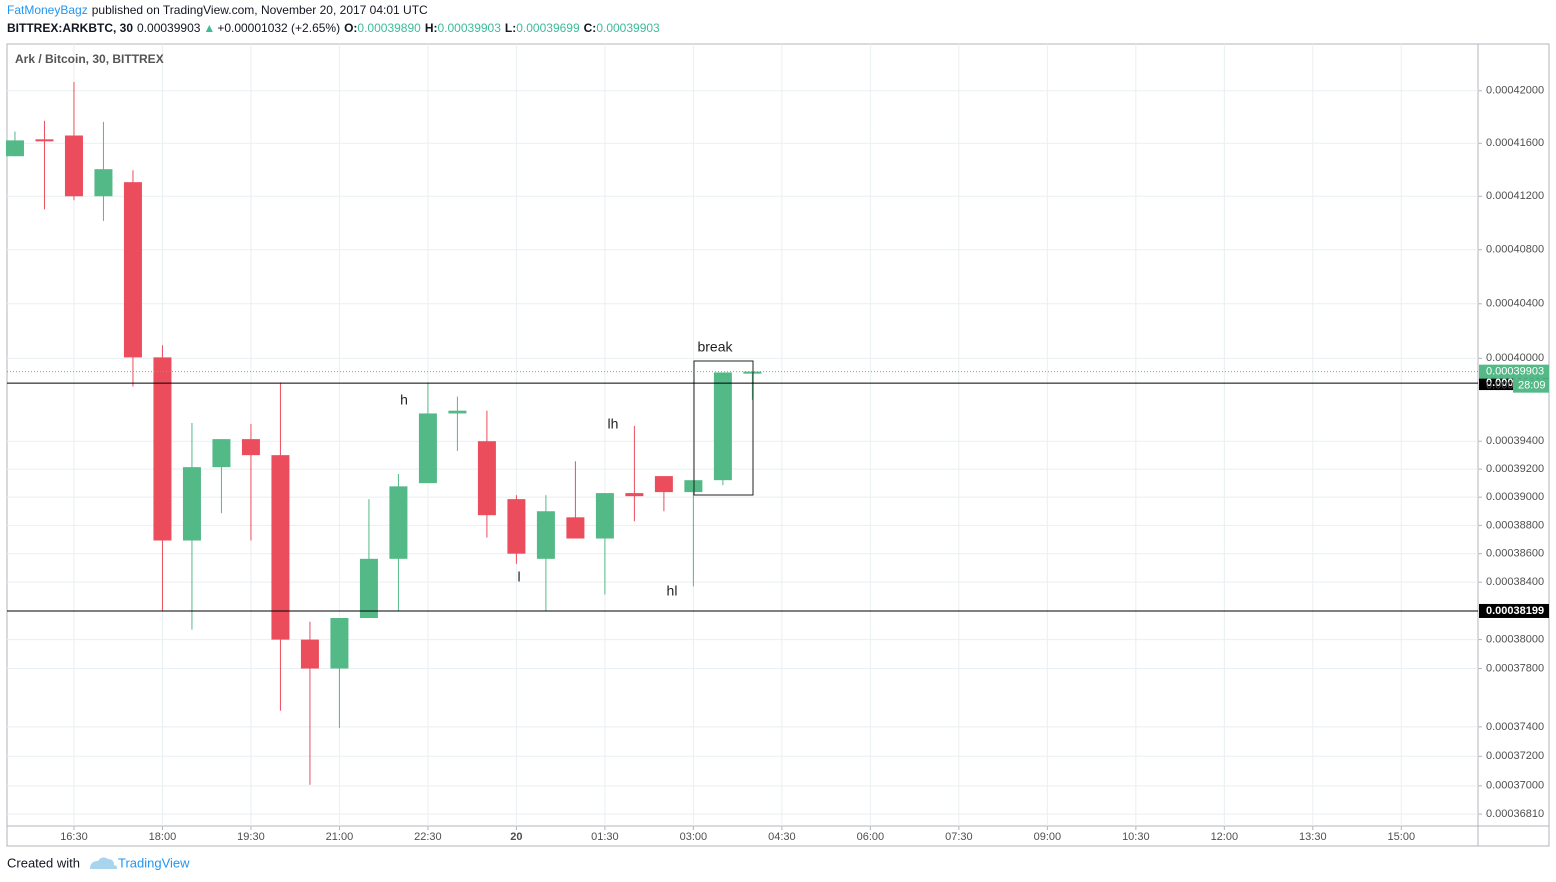 The image size is (1556, 882). I want to click on annotation: lh, so click(613, 424).